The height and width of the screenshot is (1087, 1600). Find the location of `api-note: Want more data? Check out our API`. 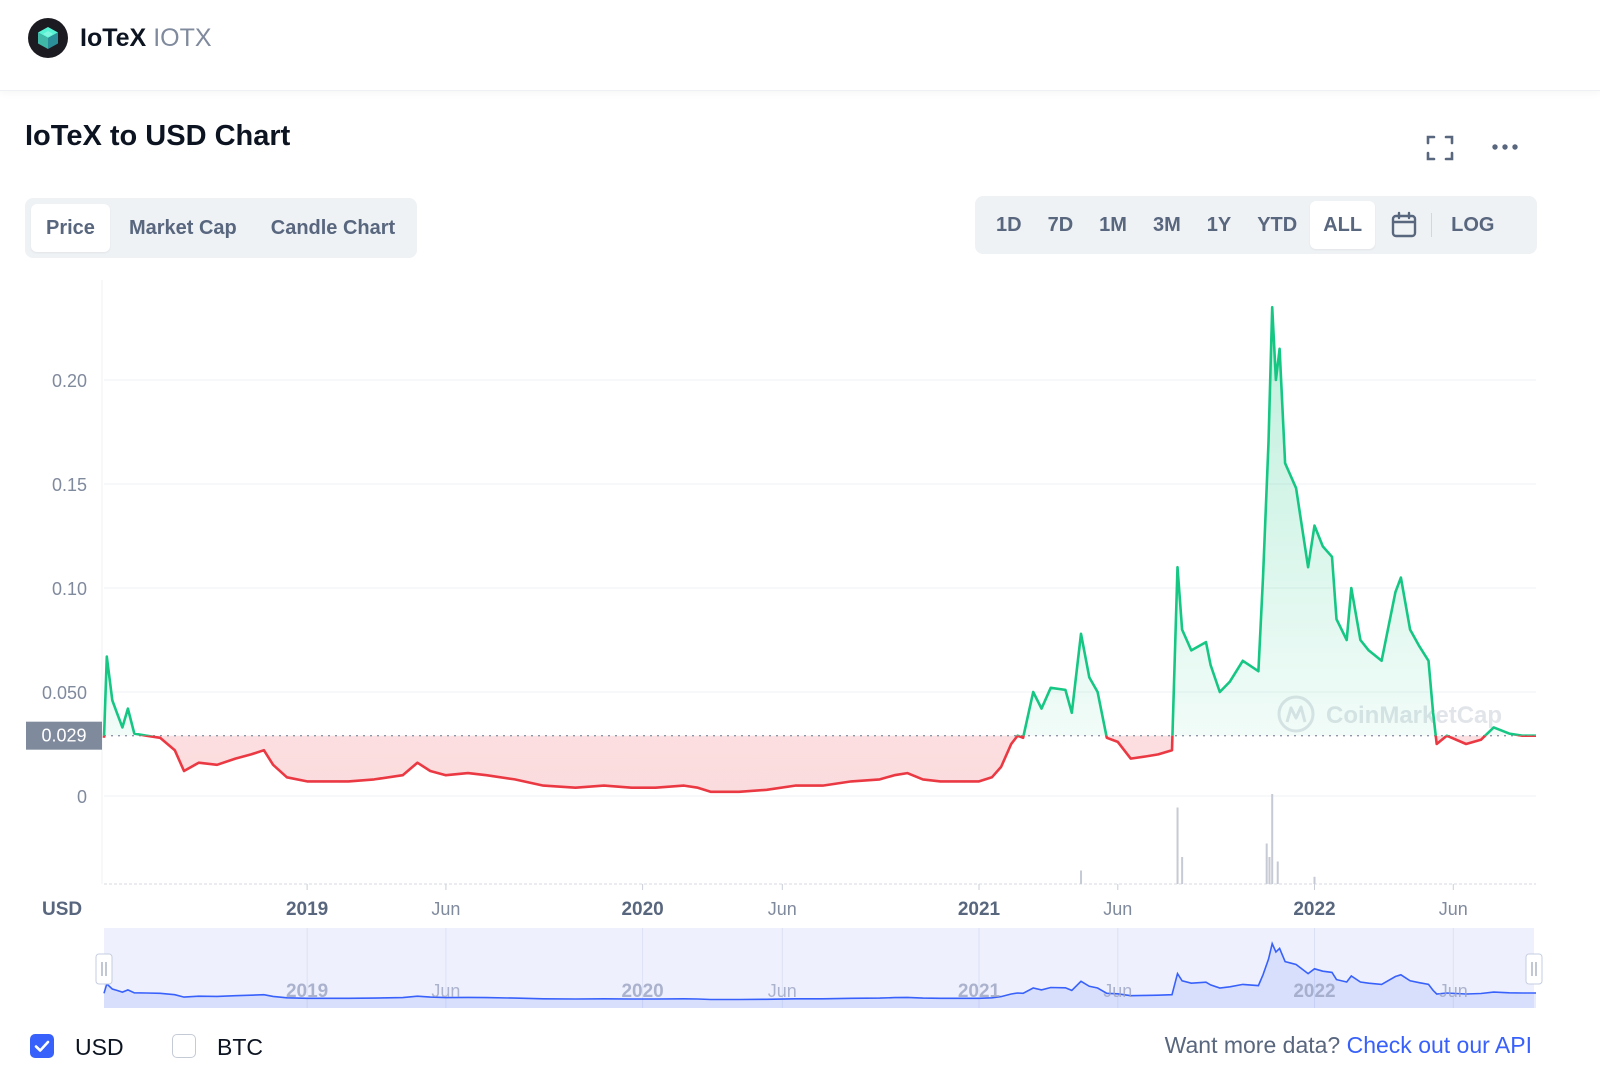

api-note: Want more data? Check out our API is located at coordinates (1348, 1045).